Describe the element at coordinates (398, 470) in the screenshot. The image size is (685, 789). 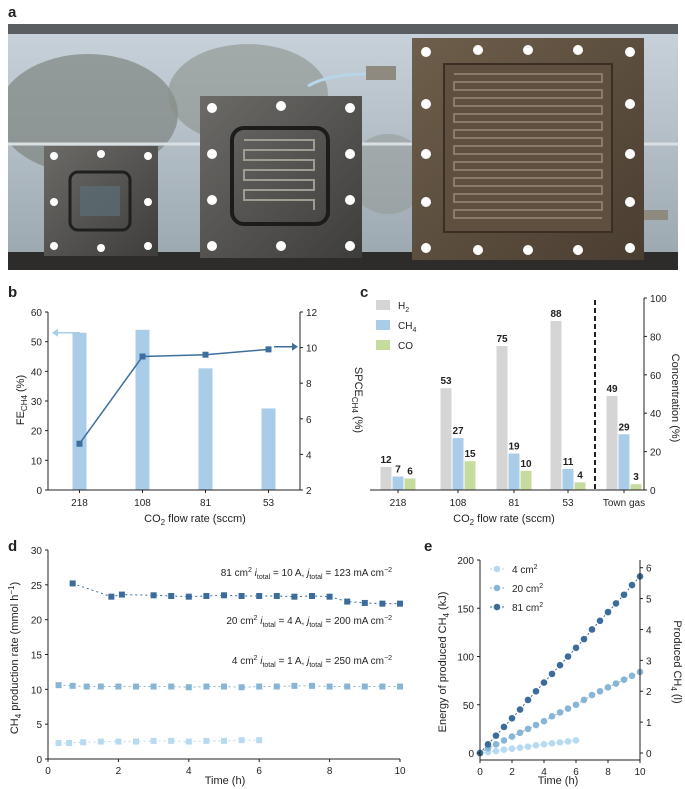
I see `chart-c-data-label: 7` at that location.